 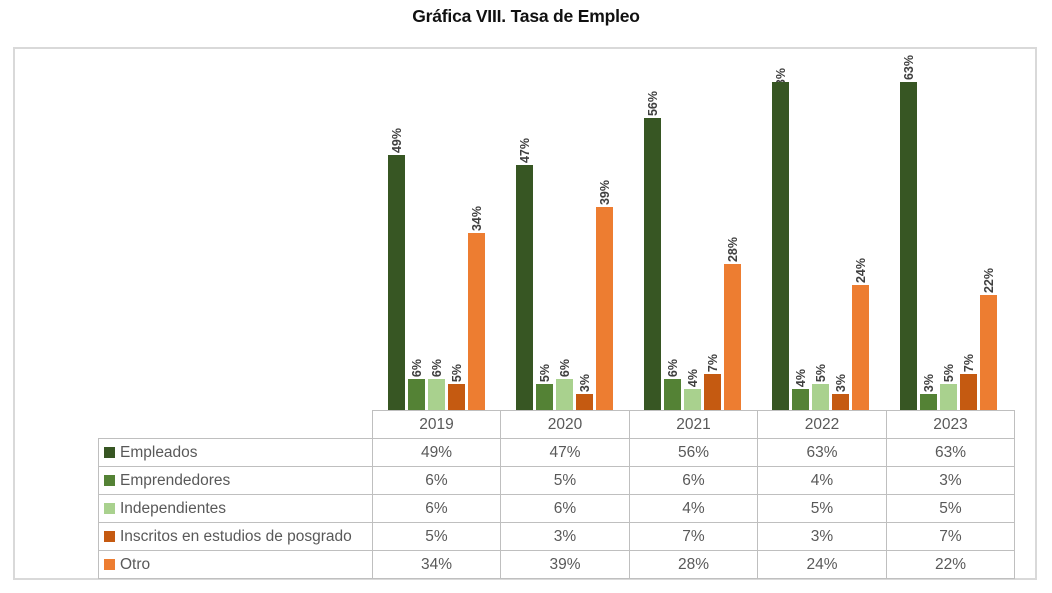 What do you see at coordinates (436, 367) in the screenshot?
I see `bar-label-independientes-2019: 6%` at bounding box center [436, 367].